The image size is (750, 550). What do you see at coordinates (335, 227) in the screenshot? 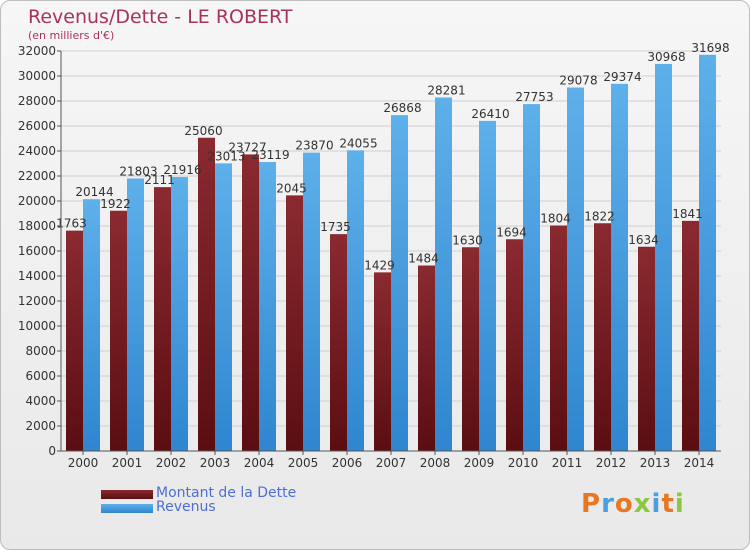
I see `data-label-dette: 1735` at bounding box center [335, 227].